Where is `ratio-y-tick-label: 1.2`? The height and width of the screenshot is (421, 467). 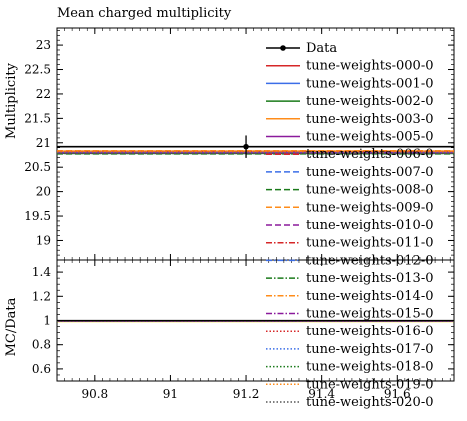
ratio-y-tick-label: 1.2 is located at coordinates (41, 296).